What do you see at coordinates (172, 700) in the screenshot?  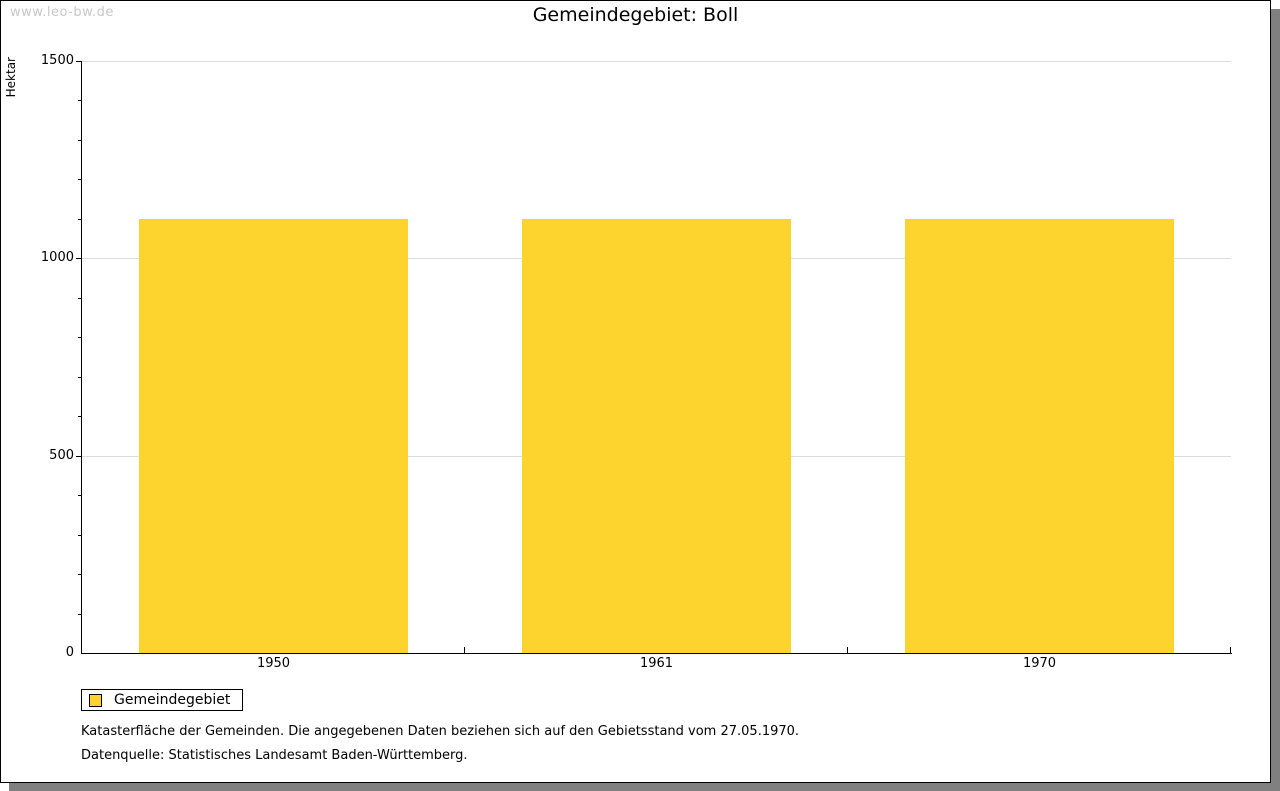 I see `legend-label: Gemeindegebiet` at bounding box center [172, 700].